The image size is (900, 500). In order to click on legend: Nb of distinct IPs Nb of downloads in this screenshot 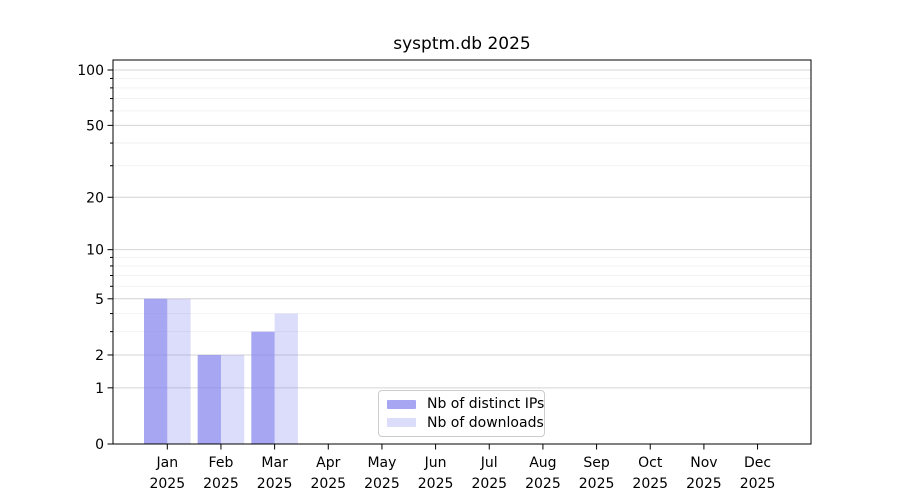, I will do `click(461, 413)`.